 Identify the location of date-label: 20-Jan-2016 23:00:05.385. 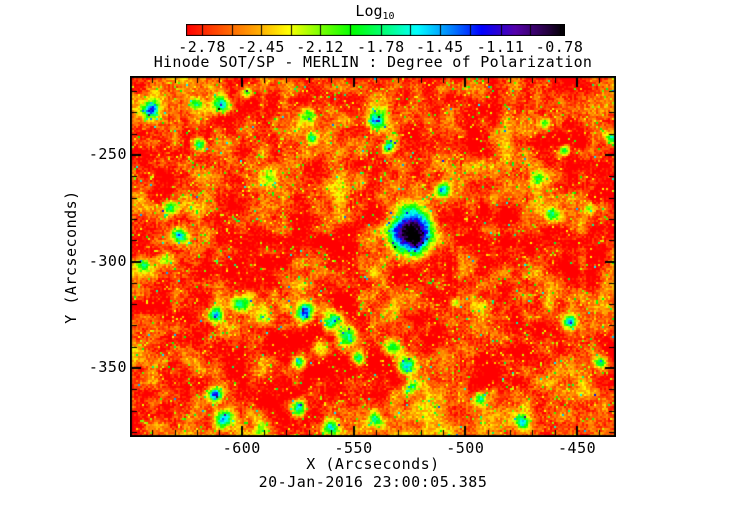
(373, 482).